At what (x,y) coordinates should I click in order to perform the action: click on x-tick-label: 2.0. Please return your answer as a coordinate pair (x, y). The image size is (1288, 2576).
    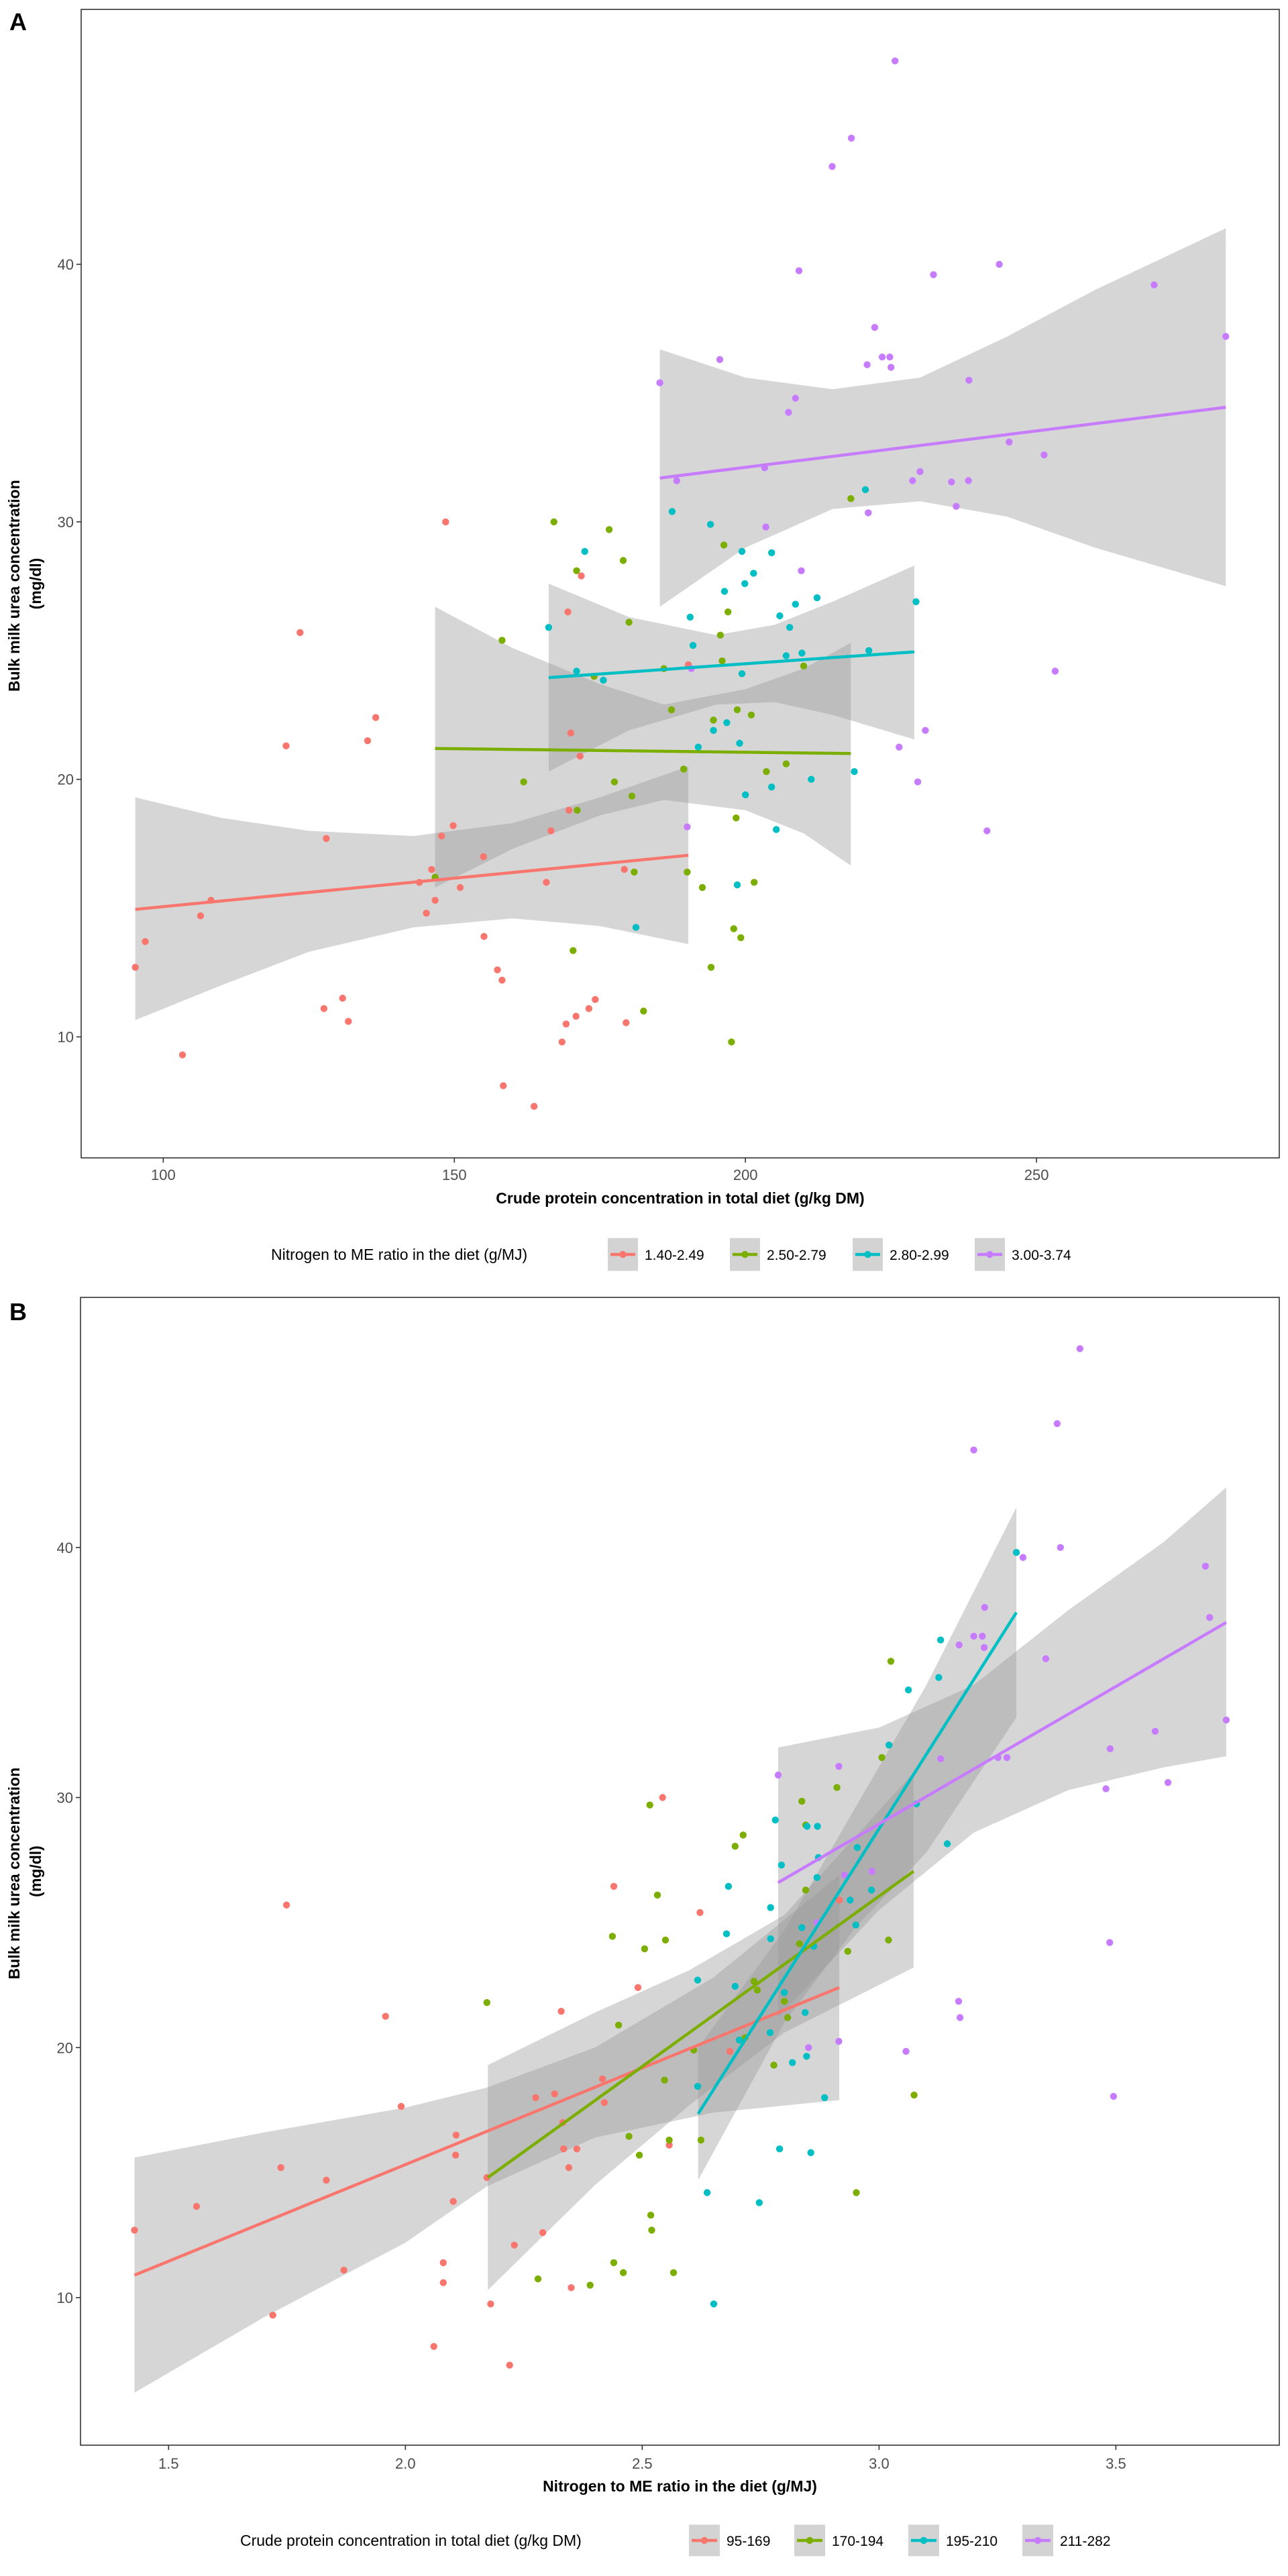
    Looking at the image, I should click on (405, 2463).